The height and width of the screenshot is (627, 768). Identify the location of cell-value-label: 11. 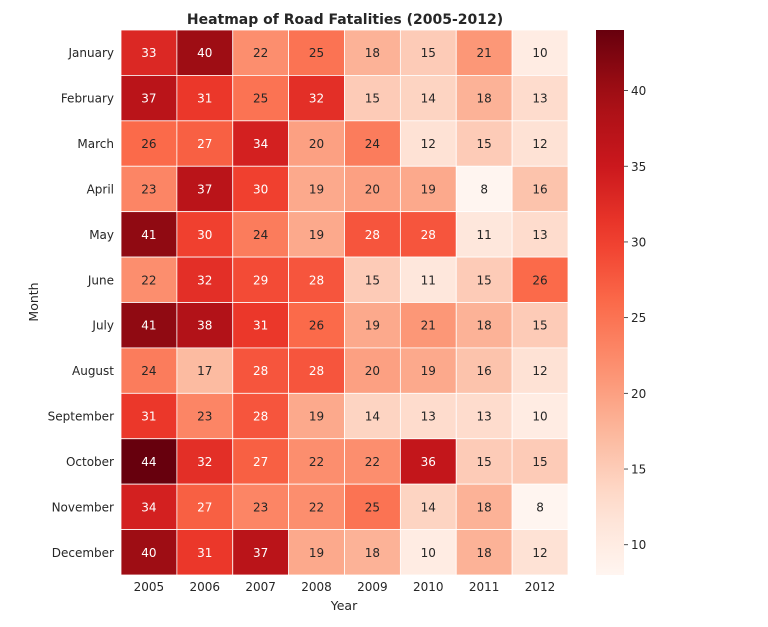
(428, 280).